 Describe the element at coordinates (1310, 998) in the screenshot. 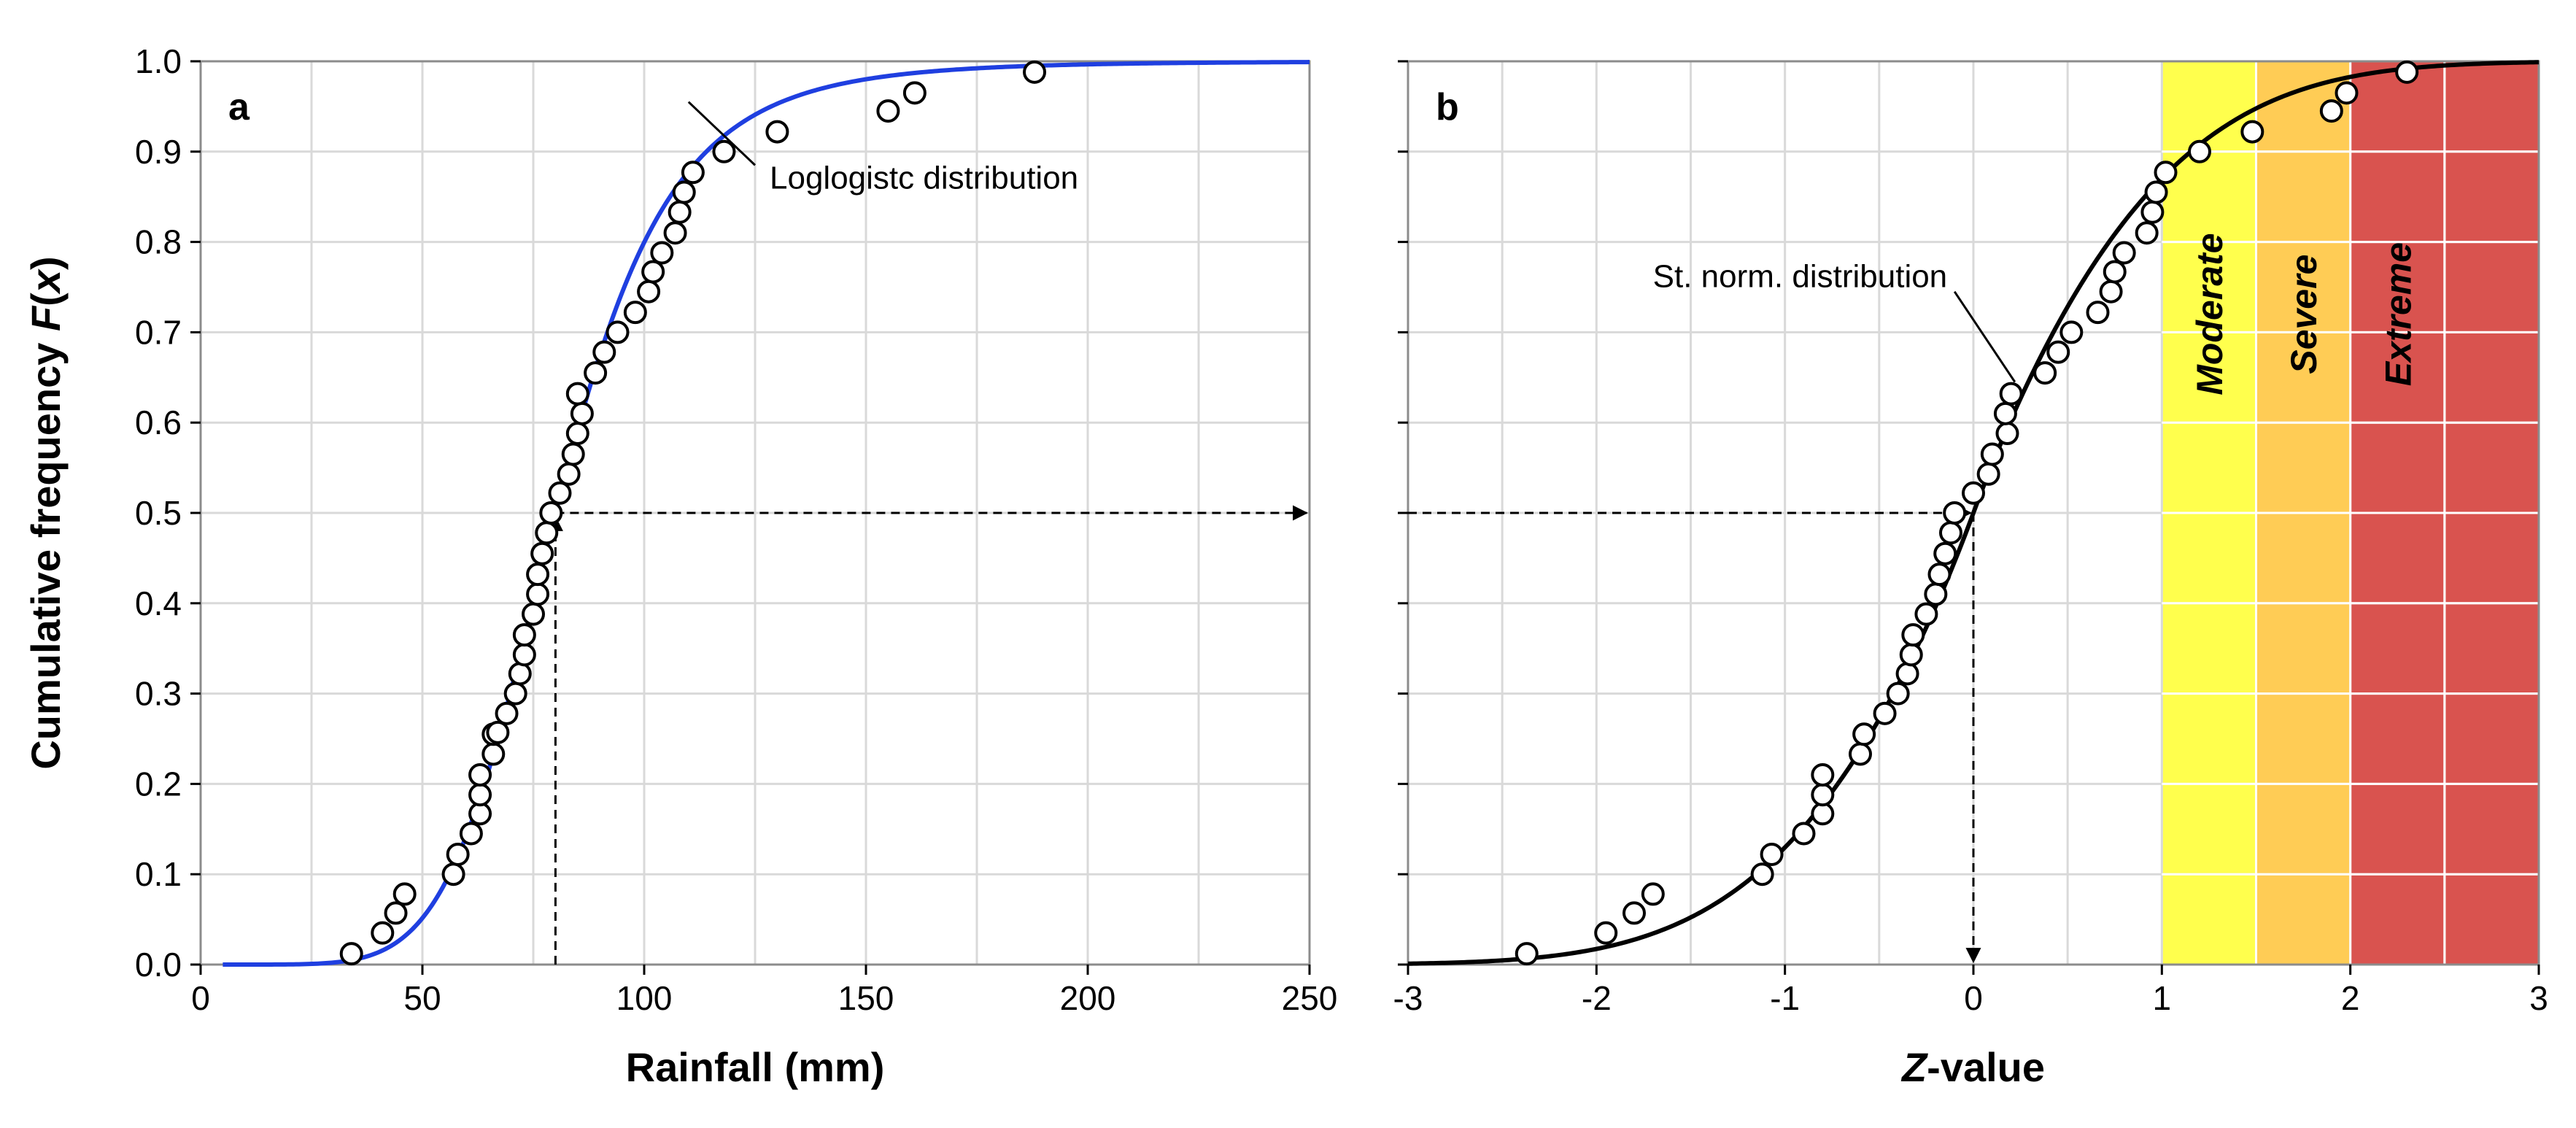

I see `panel-a-x-tick-label-5: 250` at that location.